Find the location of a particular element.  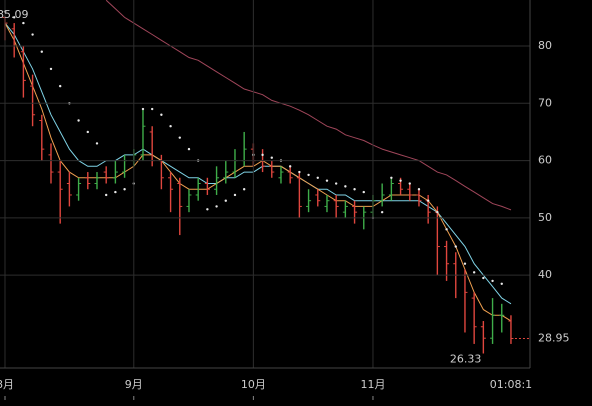

y-tick-label: 50 is located at coordinates (545, 217).